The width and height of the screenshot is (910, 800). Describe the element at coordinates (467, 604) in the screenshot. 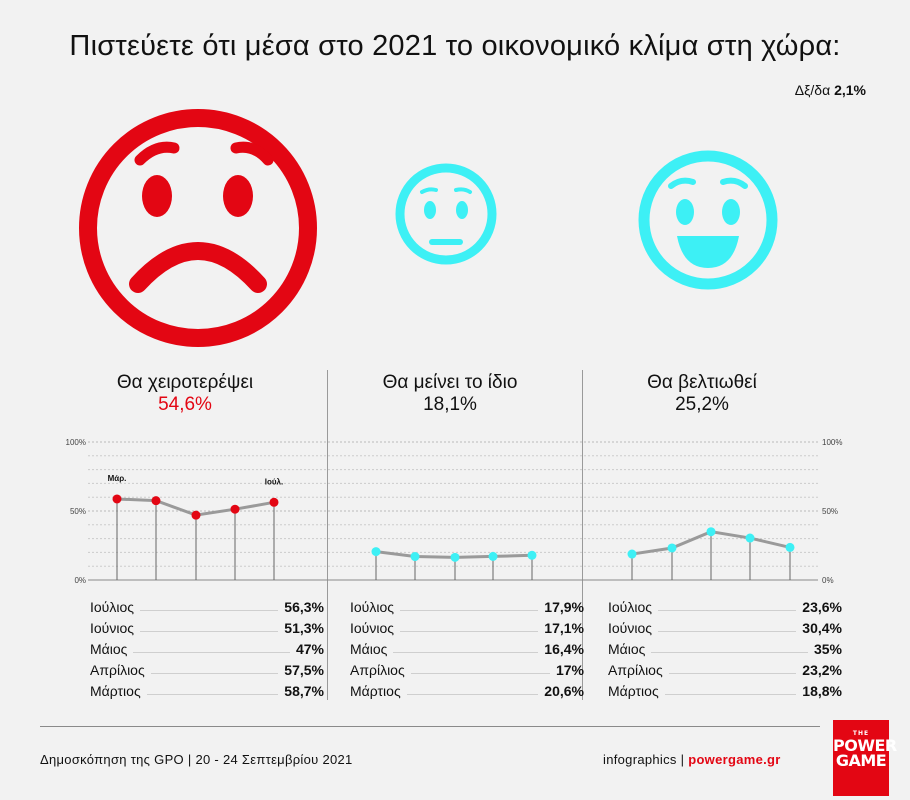

I see `table-row: Ιούλιος 17,9%` at that location.